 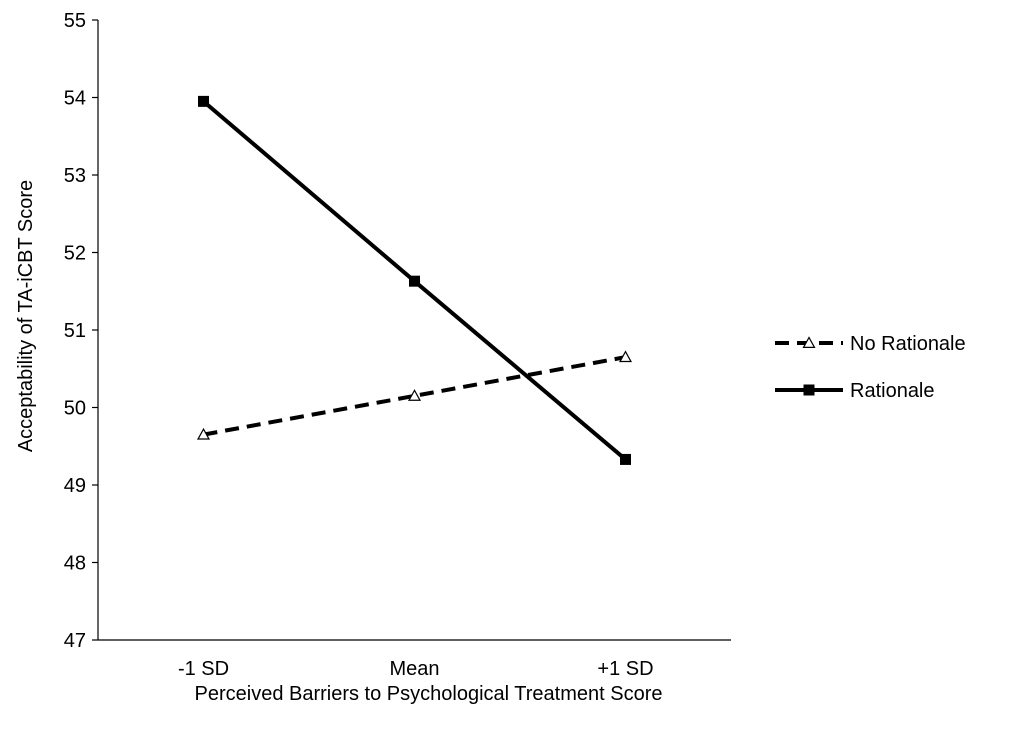 I want to click on legend-label: Rationale, so click(x=892, y=391).